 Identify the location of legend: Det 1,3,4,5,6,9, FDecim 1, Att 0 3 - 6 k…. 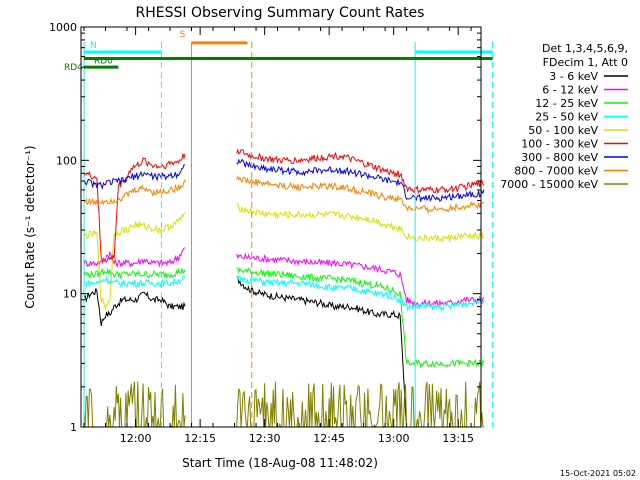
(564, 116).